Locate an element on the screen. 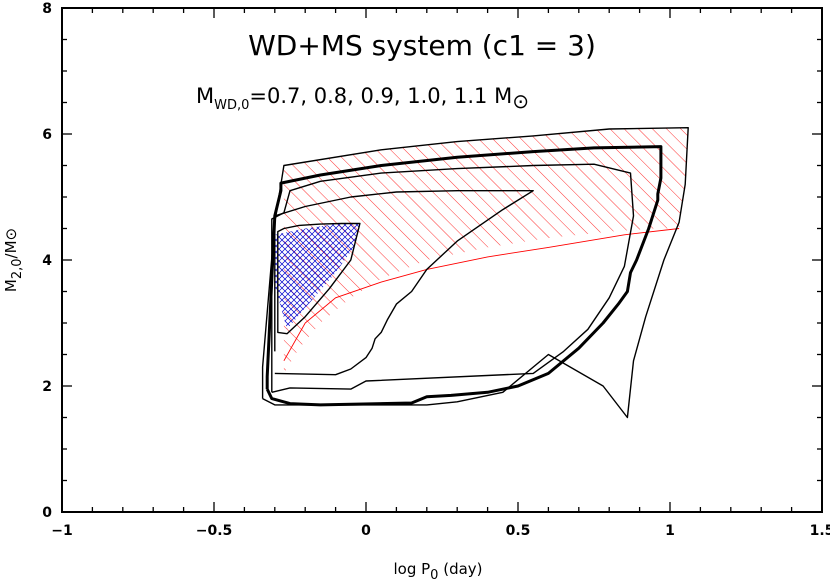 The image size is (830, 582). subtitle-values: =0.7, 0.8, 0.9, 1.0, 1.1 M is located at coordinates (380, 96).